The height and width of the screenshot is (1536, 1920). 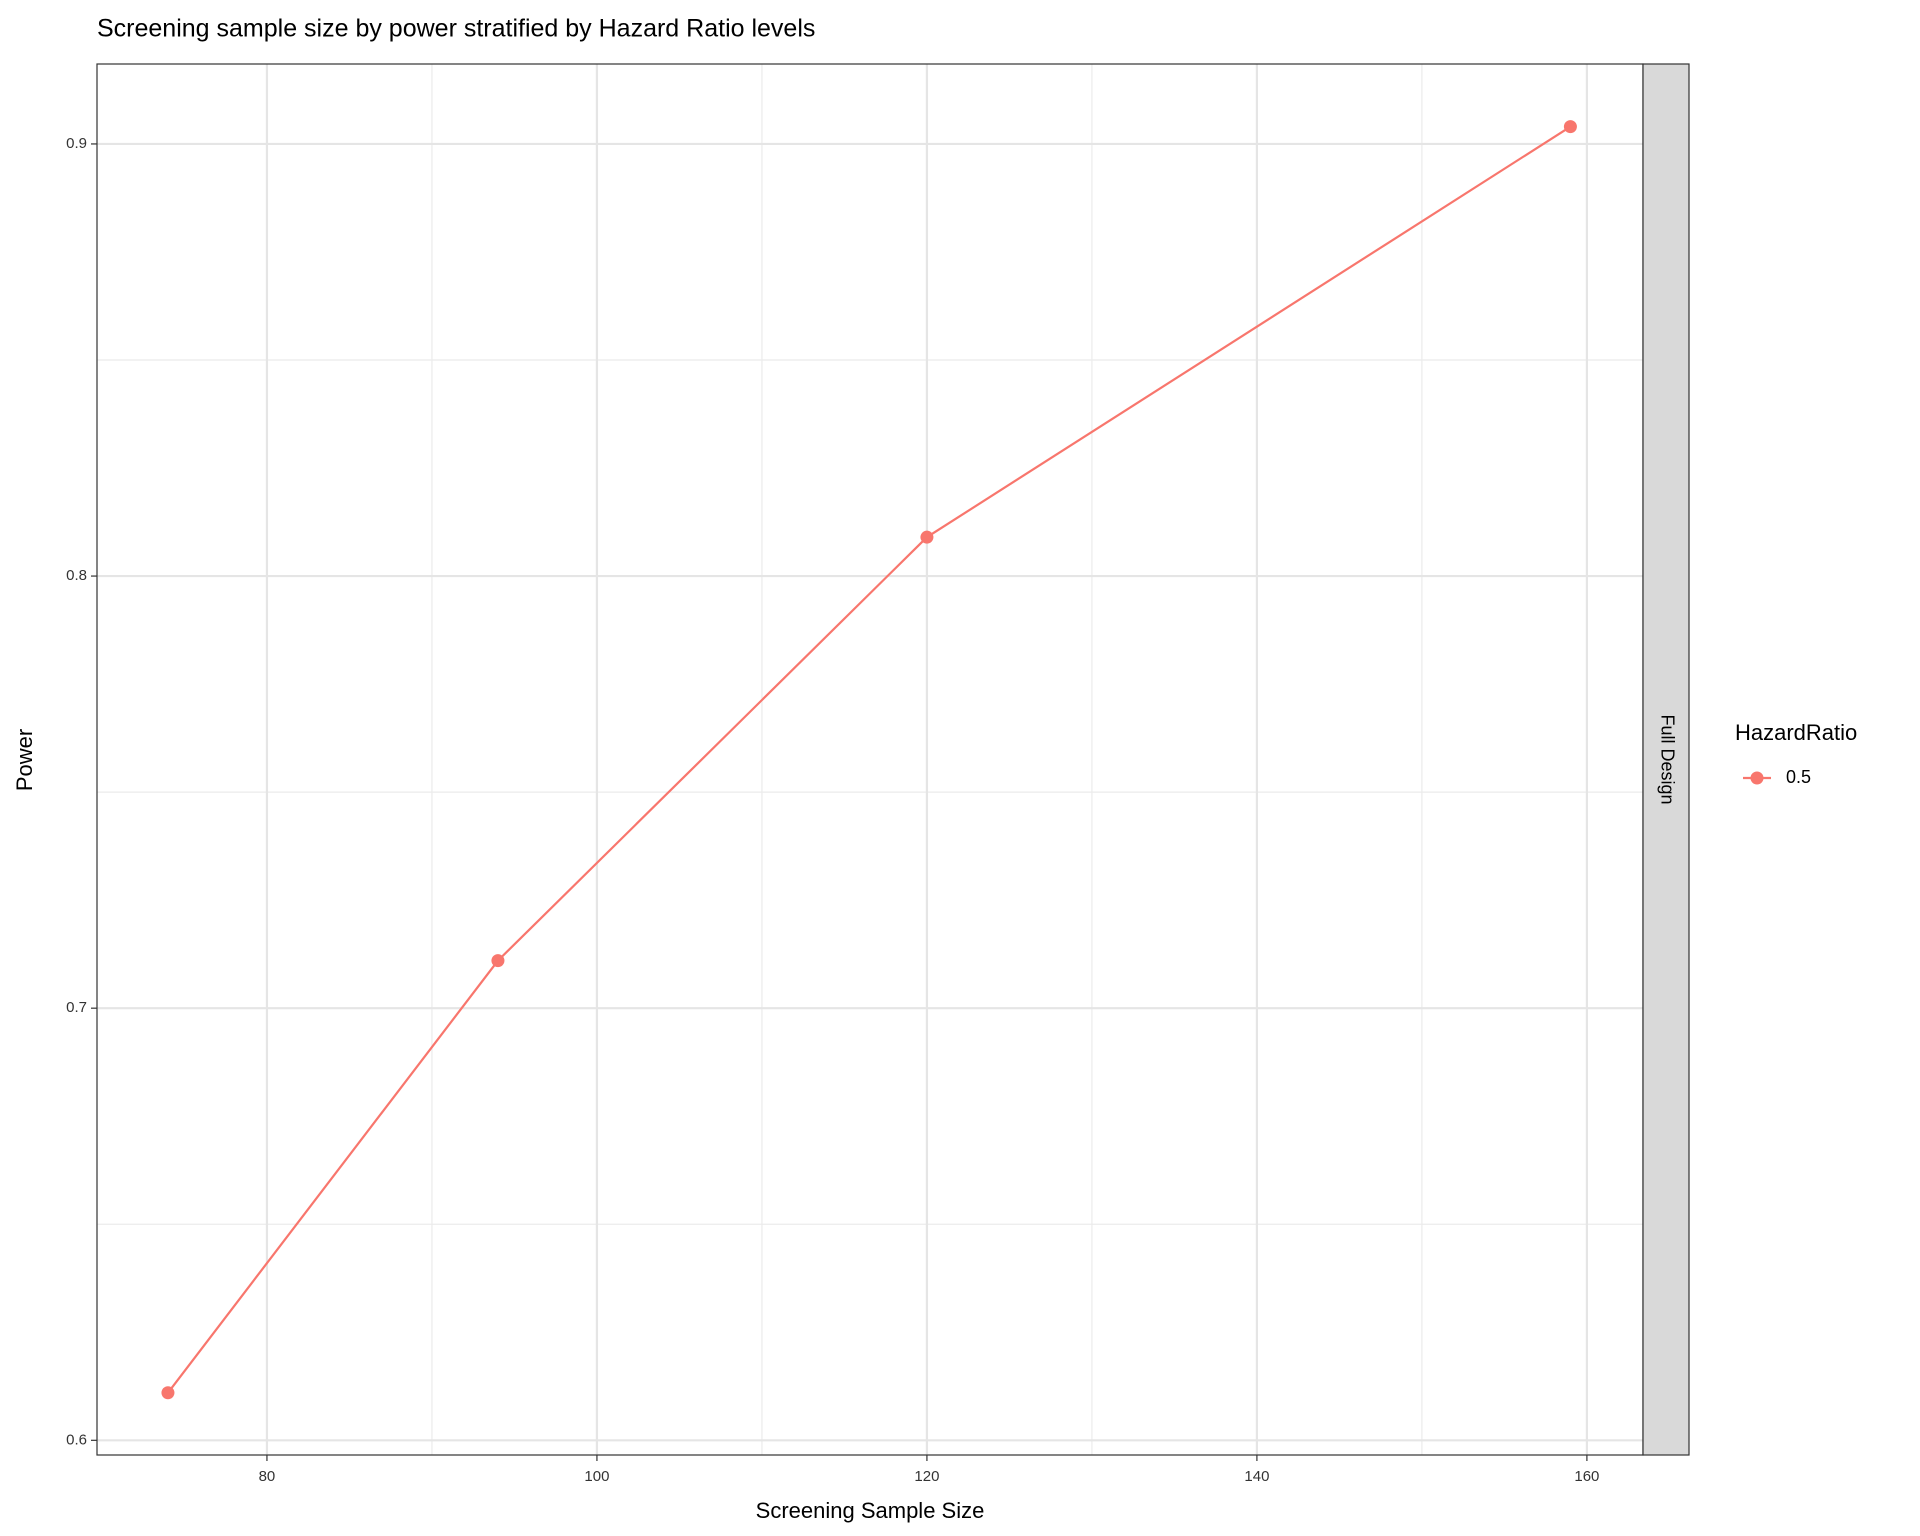 I want to click on y-tick-label: 0.6, so click(x=76, y=1439).